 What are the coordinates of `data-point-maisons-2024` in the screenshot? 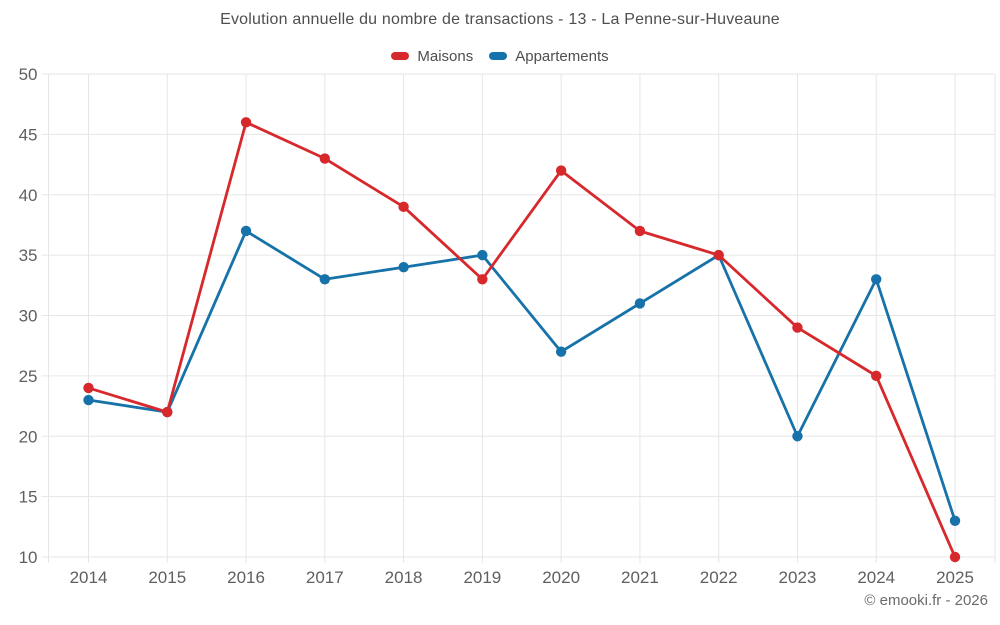 It's located at (876, 376).